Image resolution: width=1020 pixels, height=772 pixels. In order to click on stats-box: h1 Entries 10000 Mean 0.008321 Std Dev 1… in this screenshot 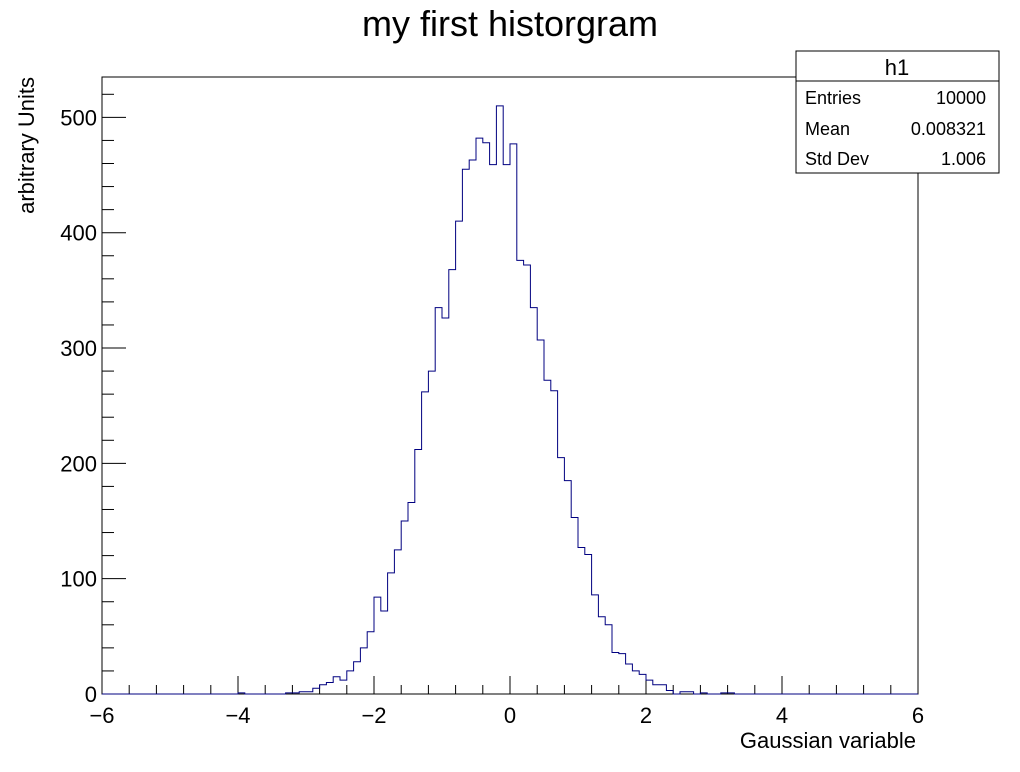, I will do `click(897, 112)`.